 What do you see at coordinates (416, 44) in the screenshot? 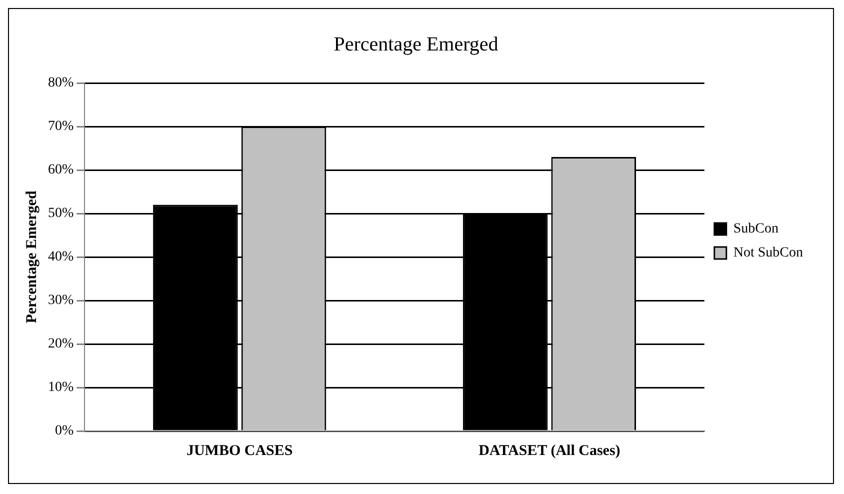
I see `chart-title: Percentage Emerged` at bounding box center [416, 44].